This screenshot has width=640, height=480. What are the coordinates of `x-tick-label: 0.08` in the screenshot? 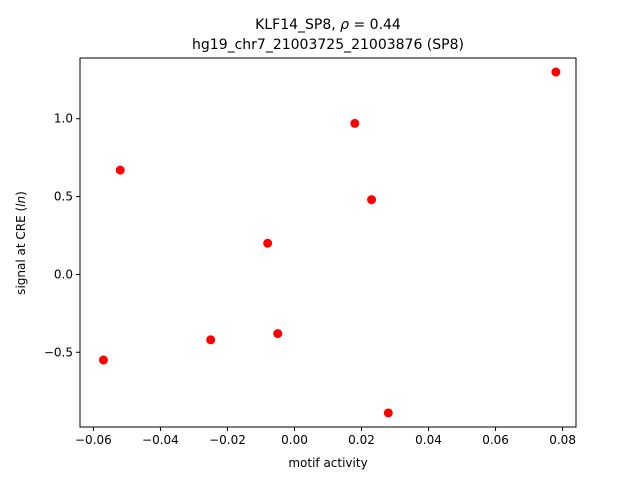 It's located at (562, 440).